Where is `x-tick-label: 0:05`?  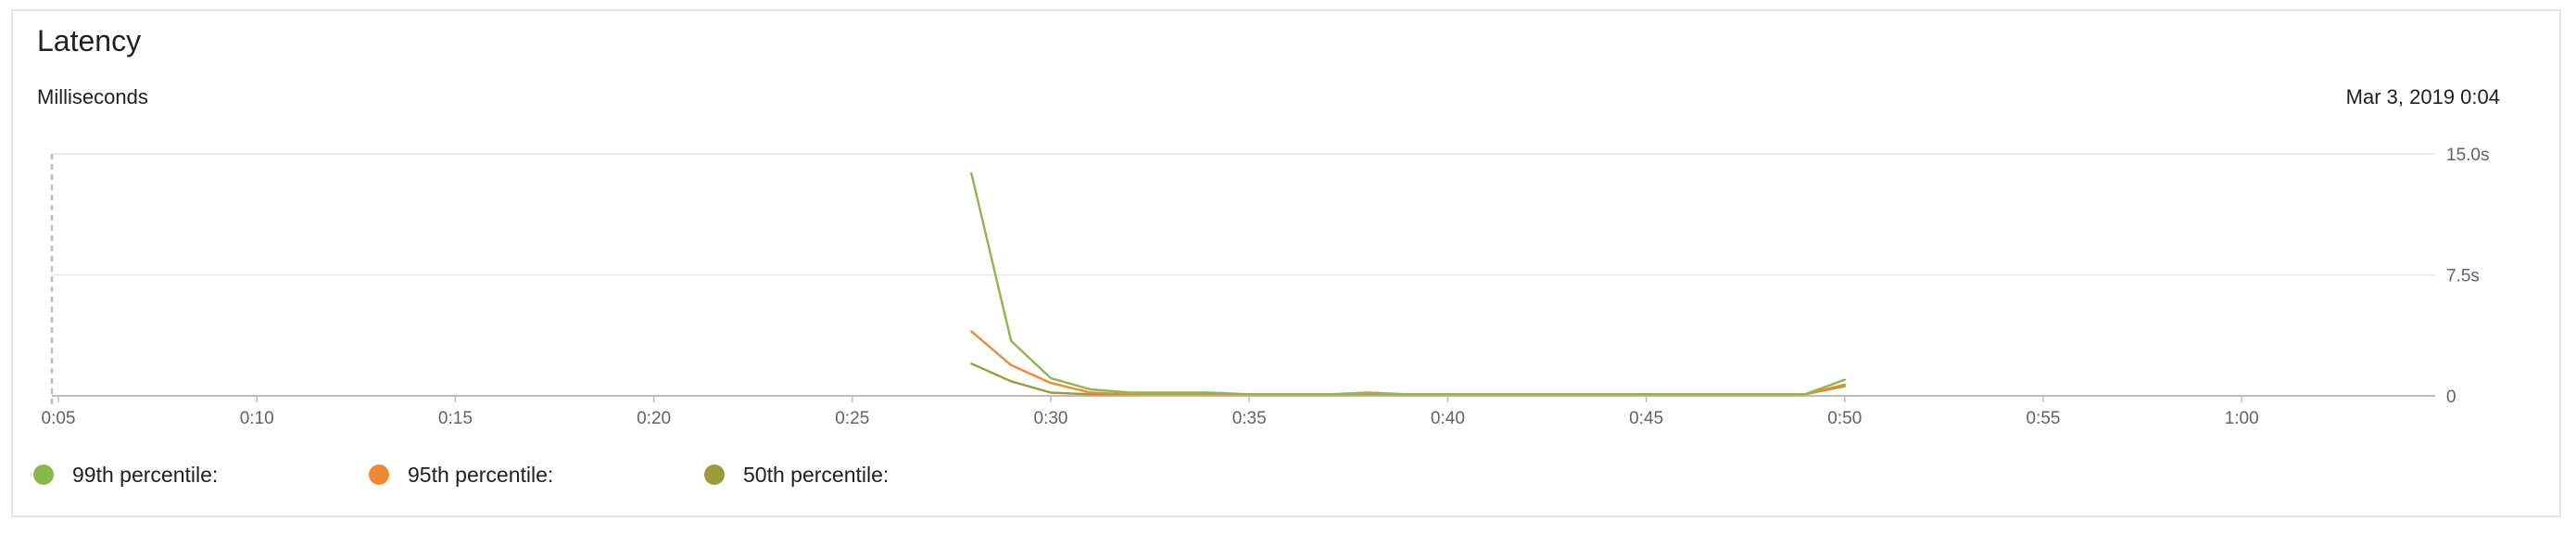
x-tick-label: 0:05 is located at coordinates (59, 418).